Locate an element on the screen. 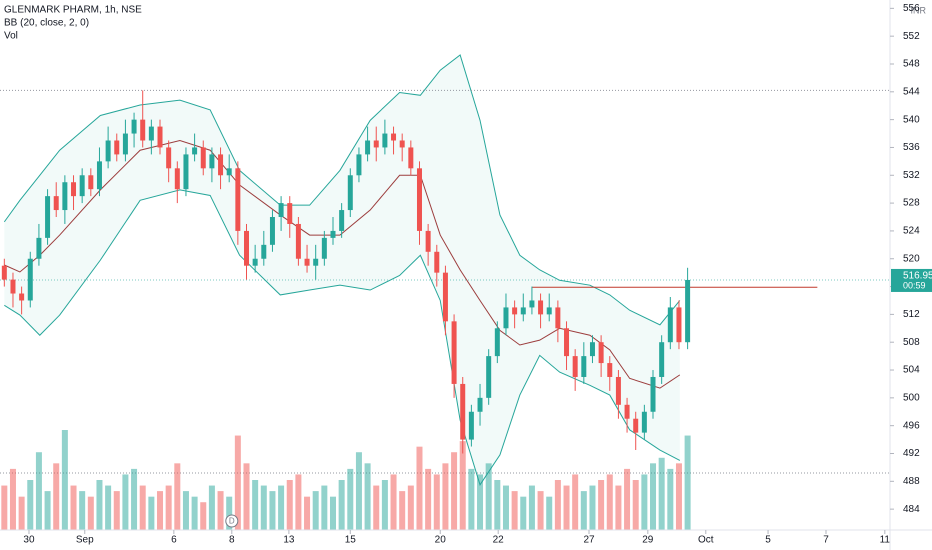 Image resolution: width=932 pixels, height=550 pixels. x-tick-label: 29 is located at coordinates (648, 540).